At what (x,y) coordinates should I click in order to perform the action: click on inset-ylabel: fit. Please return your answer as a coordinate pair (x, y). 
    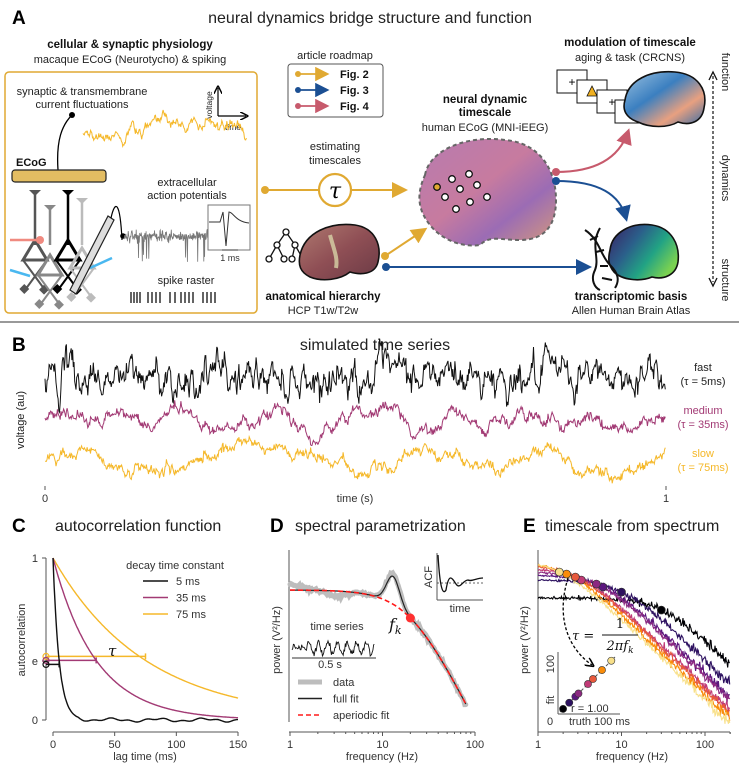
    Looking at the image, I should click on (551, 700).